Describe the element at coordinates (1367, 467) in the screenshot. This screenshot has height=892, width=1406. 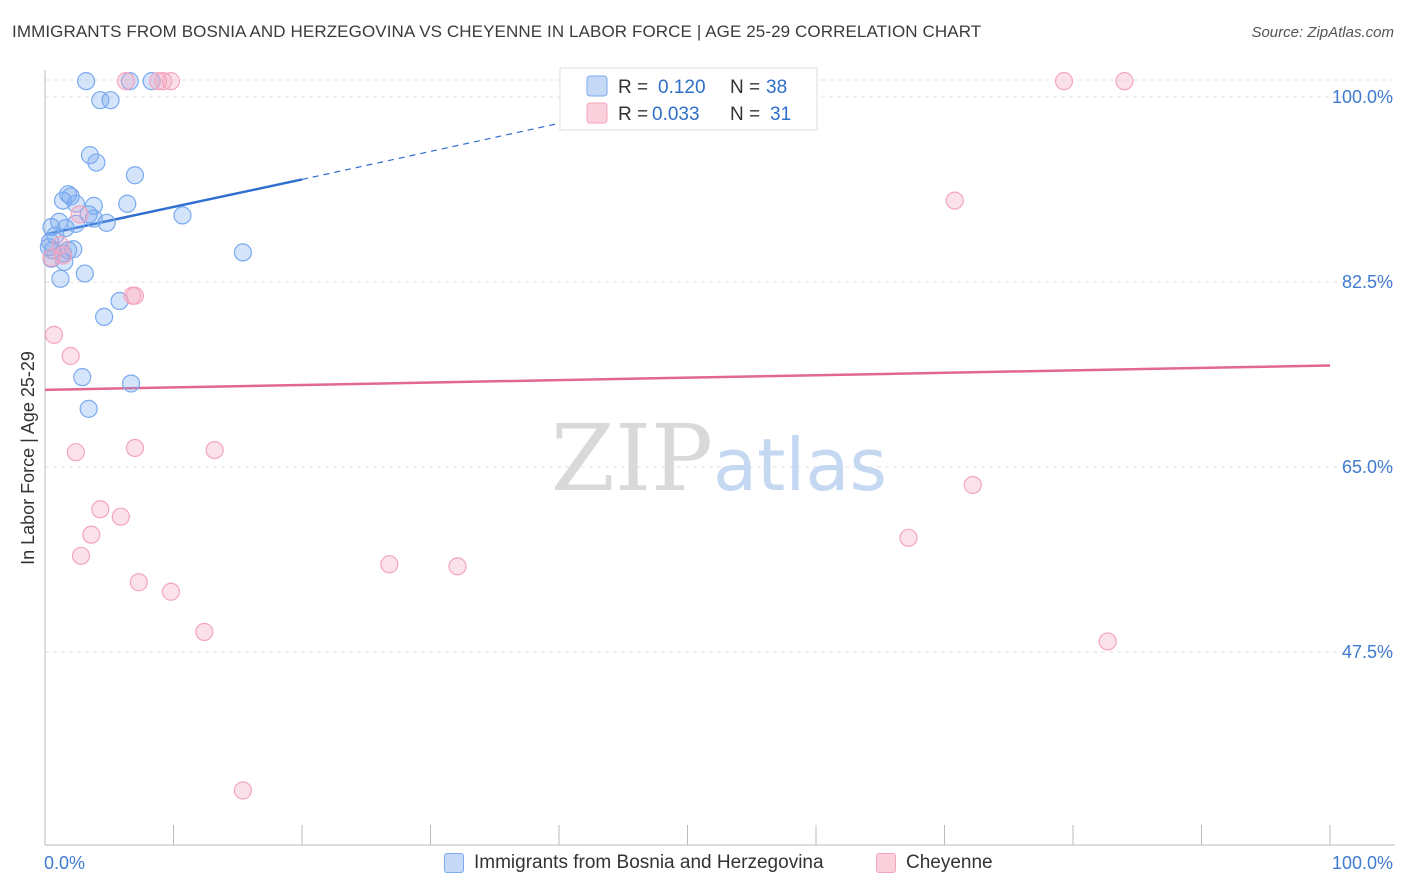
I see `y-tick-label-1: 65.0%` at that location.